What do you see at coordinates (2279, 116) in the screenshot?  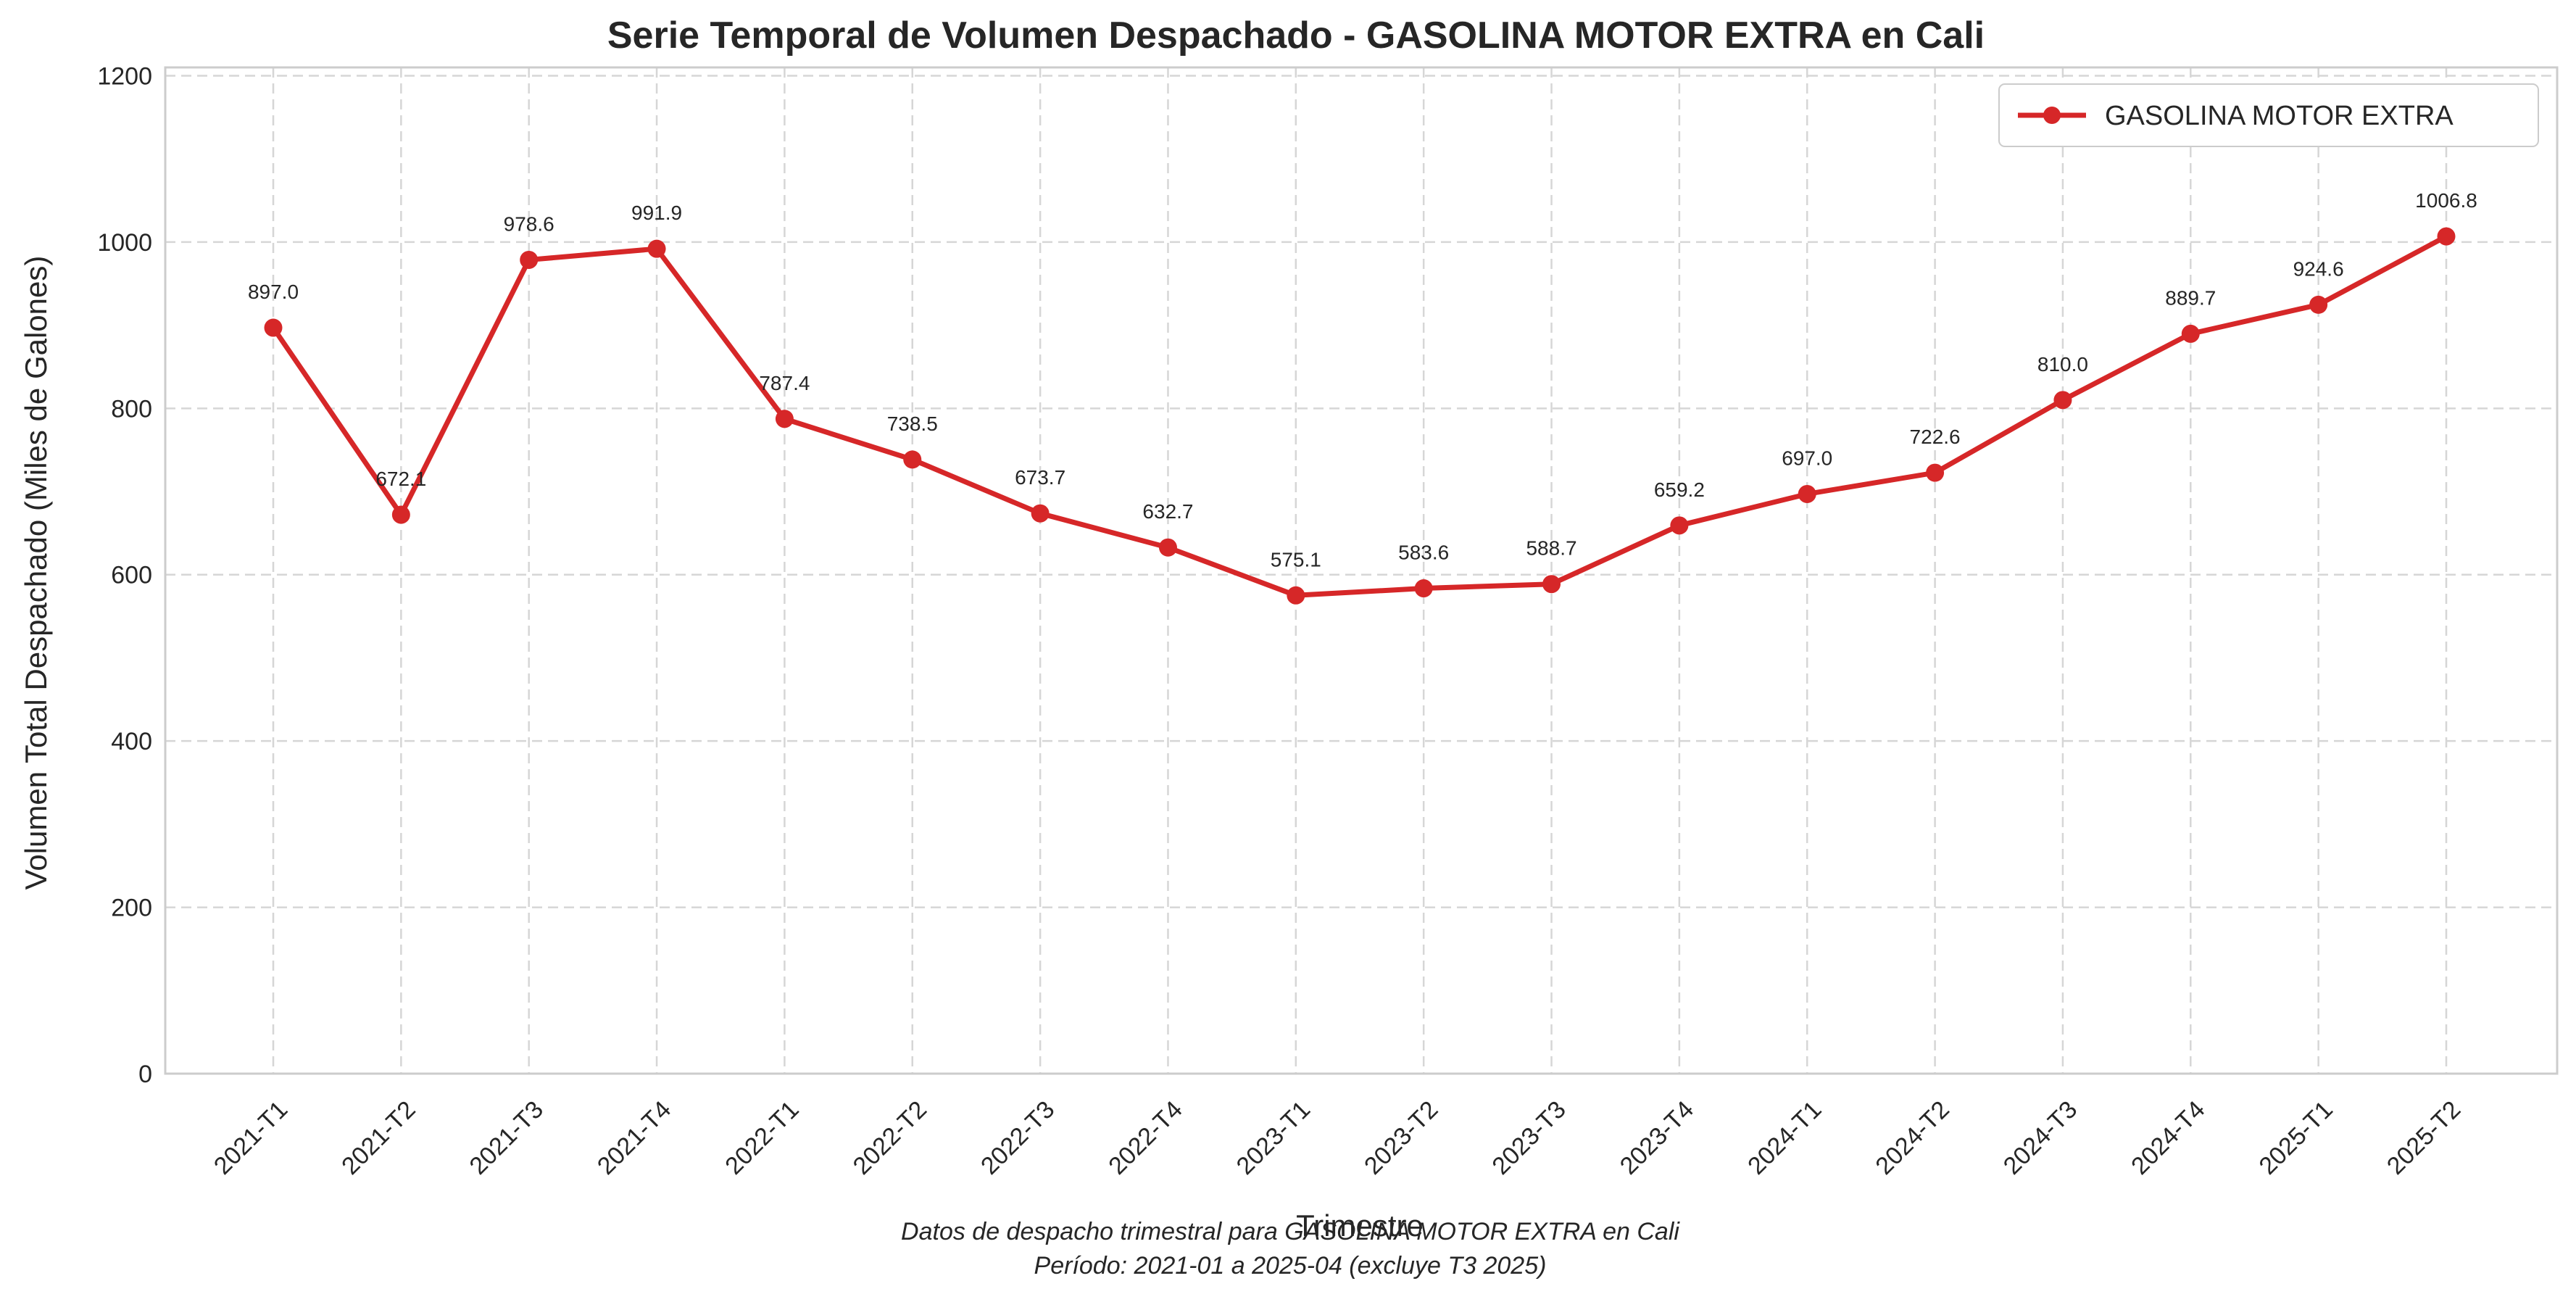 I see `legend-series-label: GASOLINA MOTOR EXTRA` at bounding box center [2279, 116].